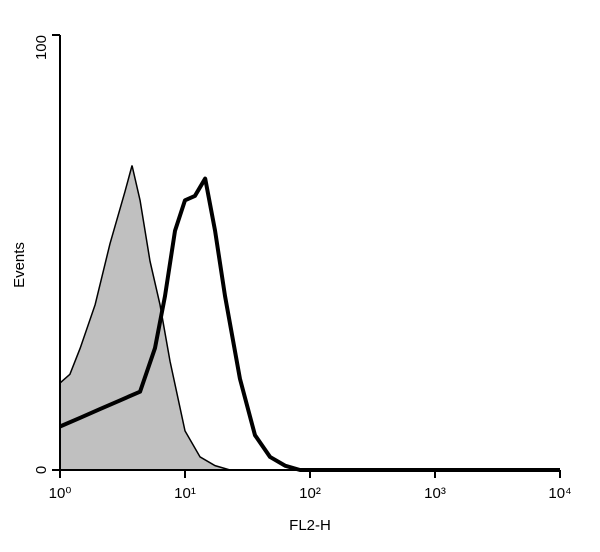 The image size is (600, 552). Describe the element at coordinates (60, 493) in the screenshot. I see `x-tick-label: 10⁰` at that location.